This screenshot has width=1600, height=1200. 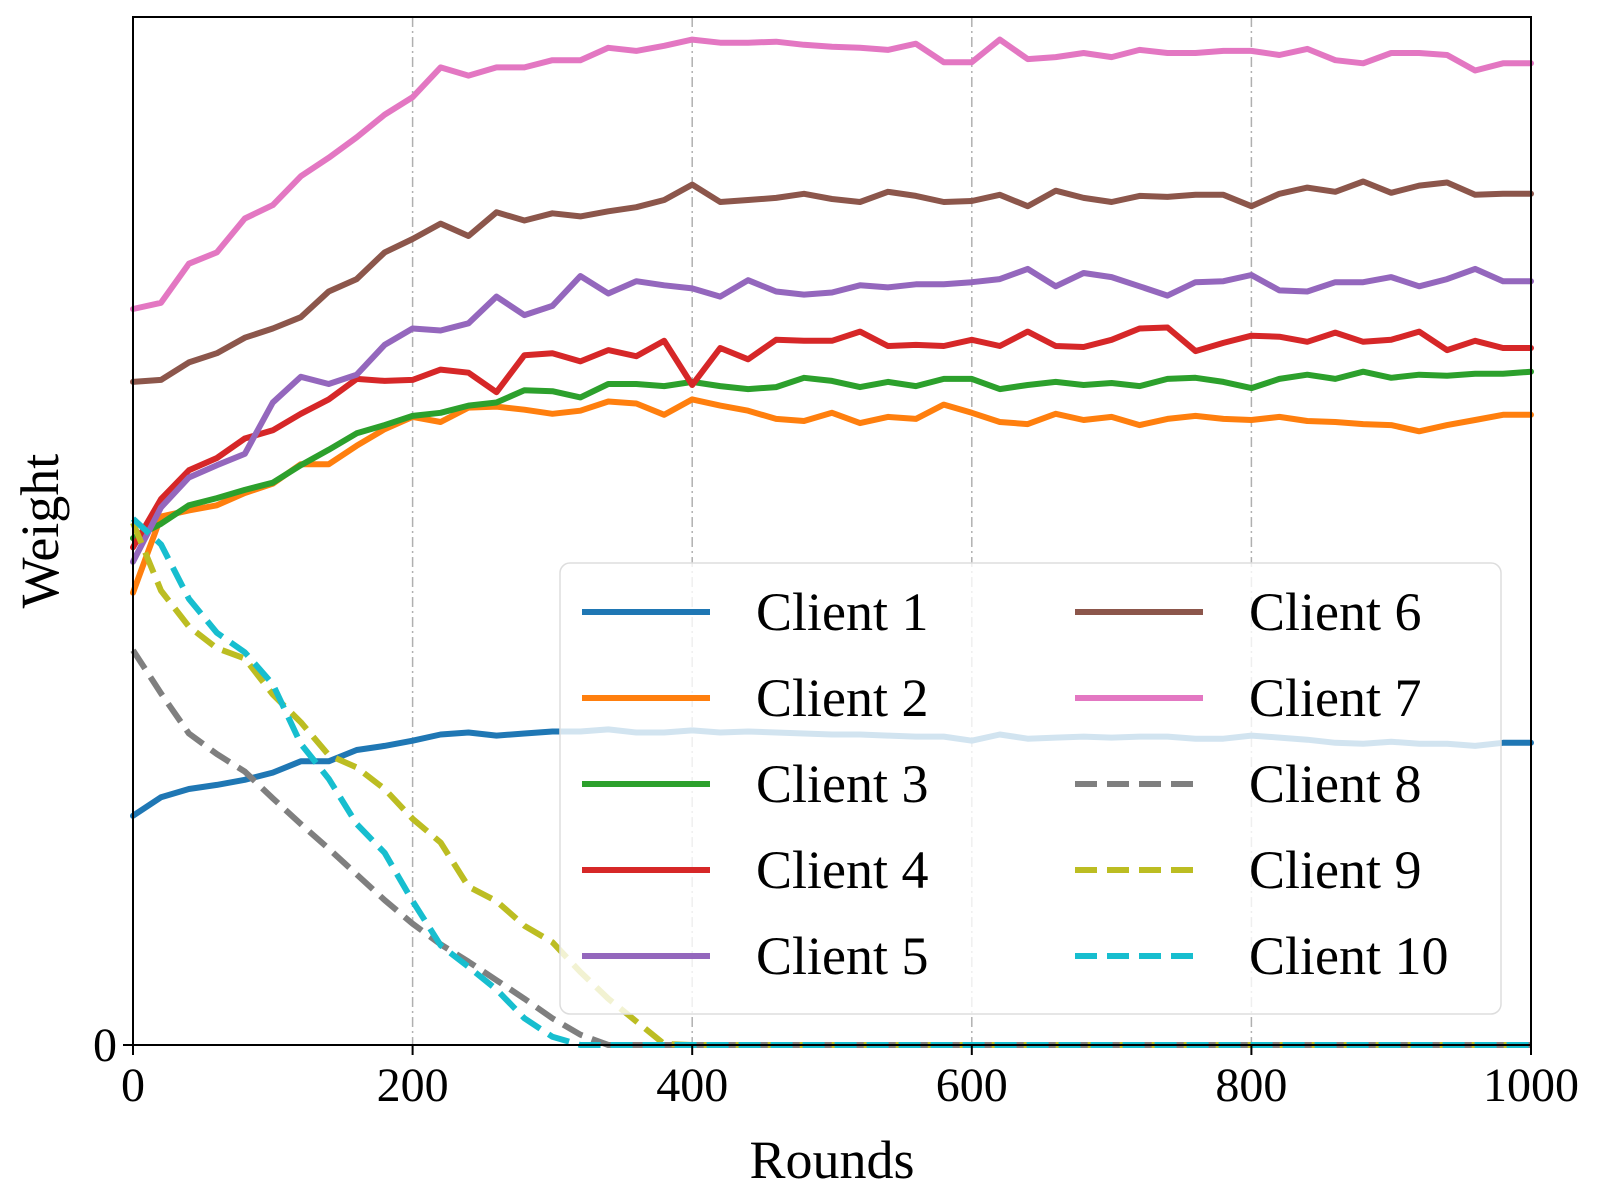 I want to click on x-tick-label: 800, so click(x=1251, y=1085).